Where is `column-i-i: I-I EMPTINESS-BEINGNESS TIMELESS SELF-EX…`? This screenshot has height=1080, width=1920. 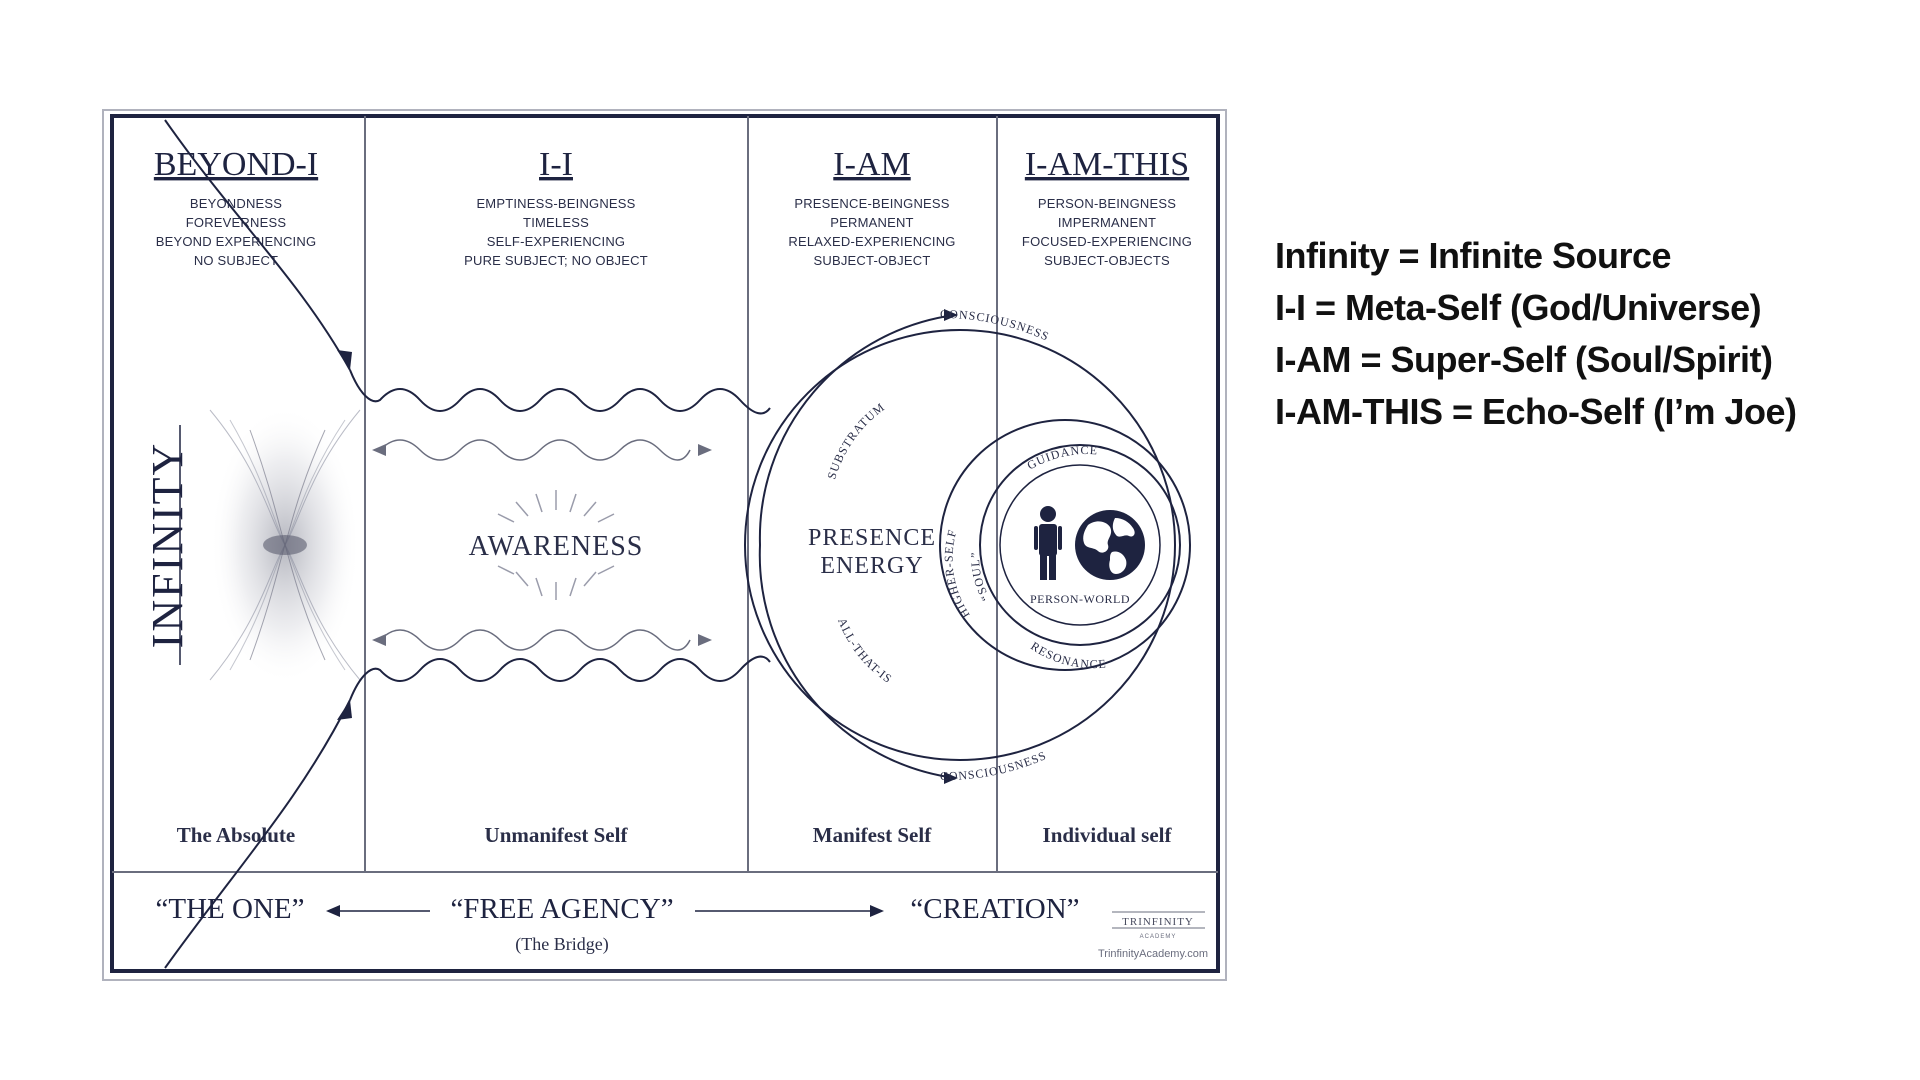 column-i-i: I-I EMPTINESS-BEINGNESS TIMELESS SELF-EX… is located at coordinates (556, 496).